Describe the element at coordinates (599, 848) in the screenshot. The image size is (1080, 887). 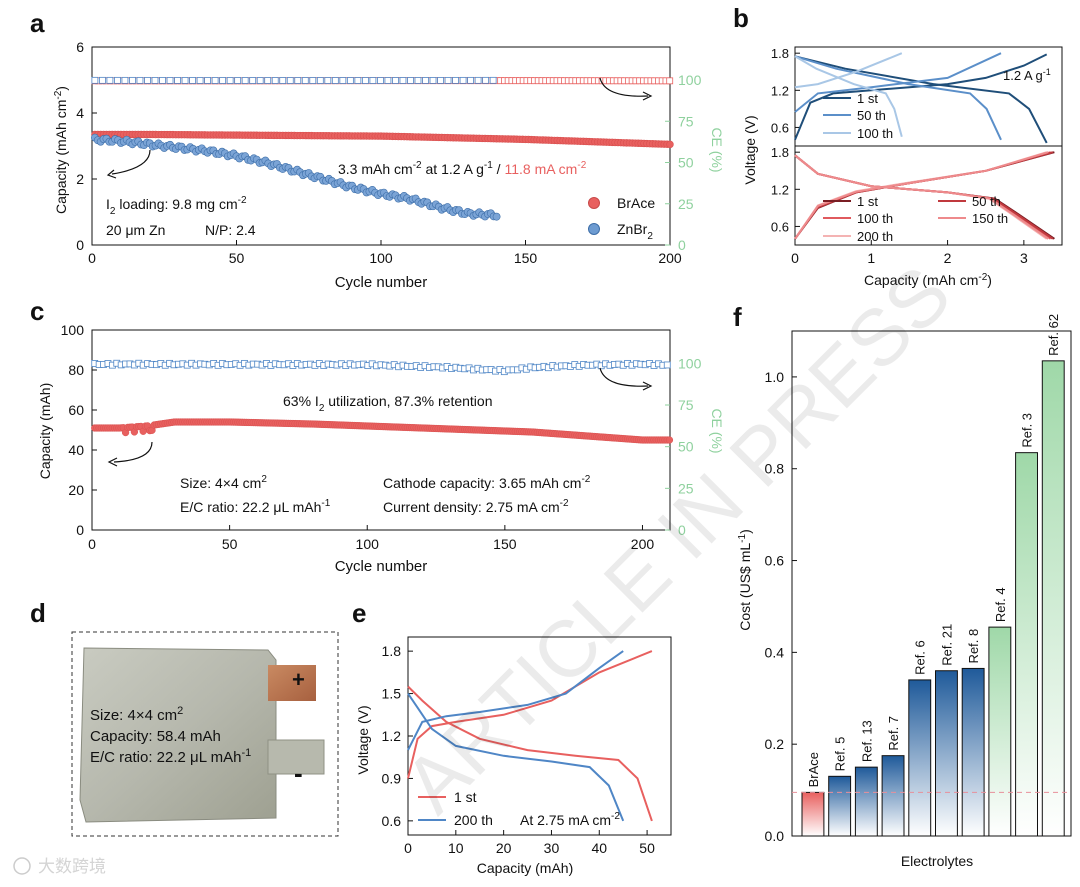
I see `panel-e-xtick-label: 40` at that location.